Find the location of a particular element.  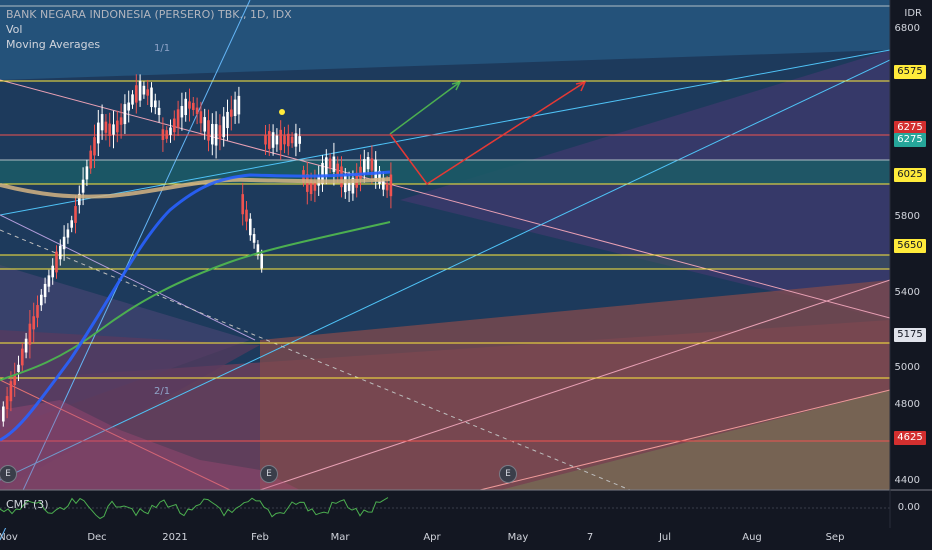

time-axis-label: Nov is located at coordinates (9, 537).